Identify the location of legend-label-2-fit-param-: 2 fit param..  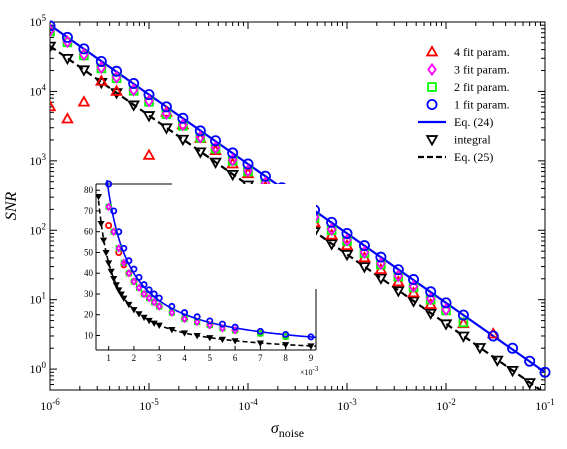
(482, 87).